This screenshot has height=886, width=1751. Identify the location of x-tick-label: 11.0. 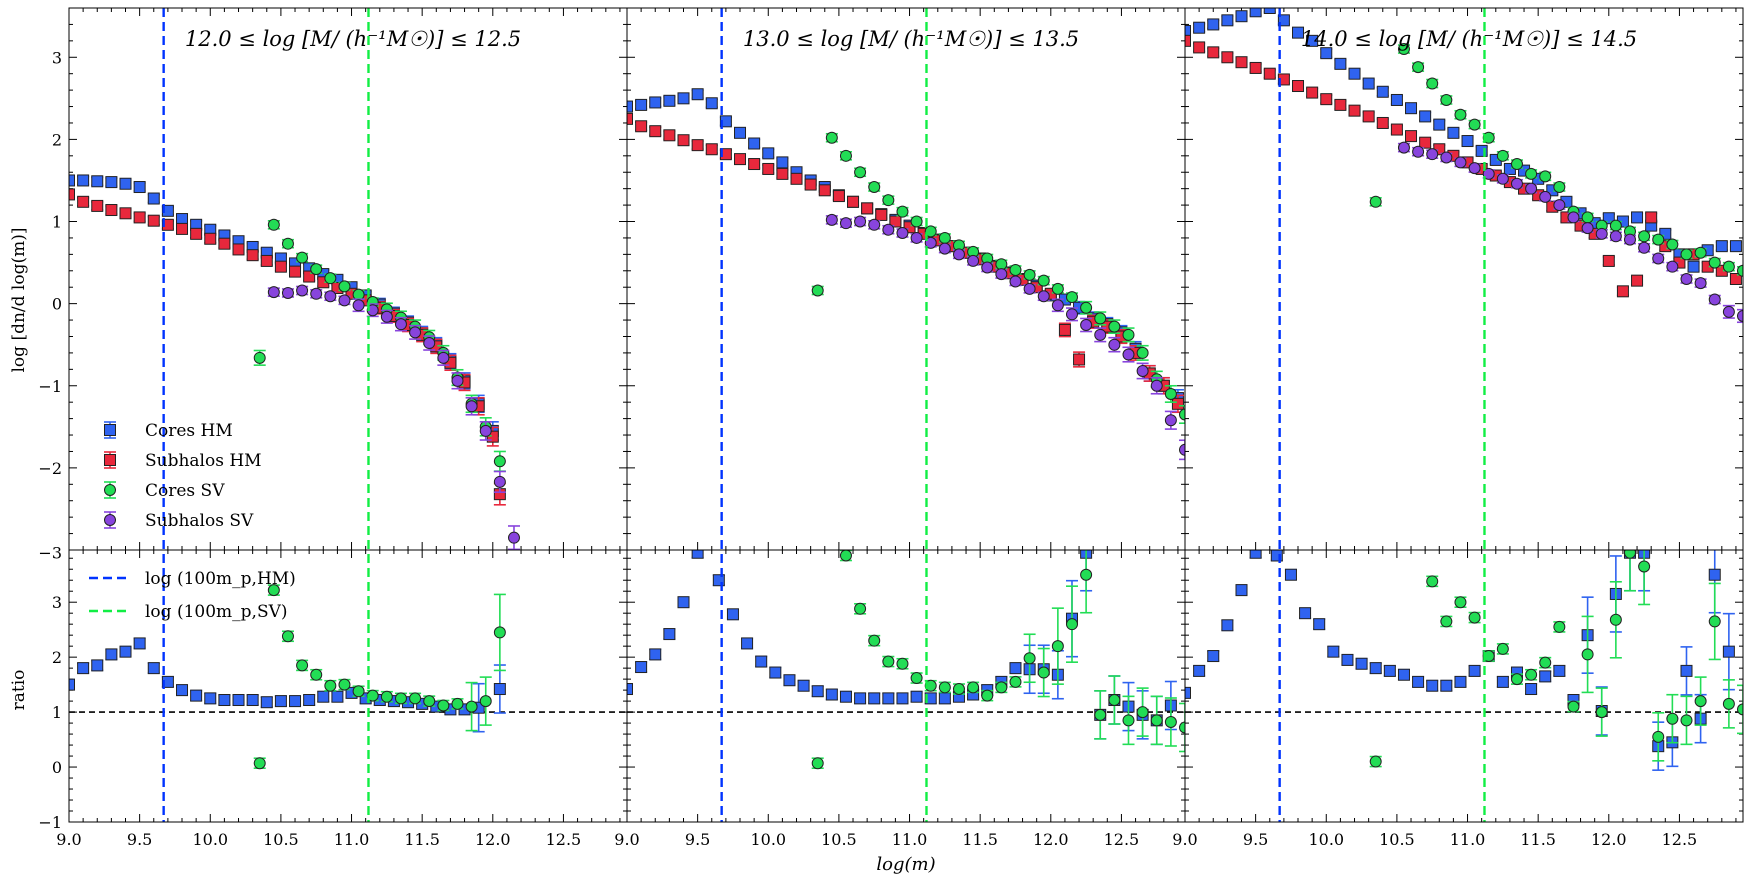
(910, 839).